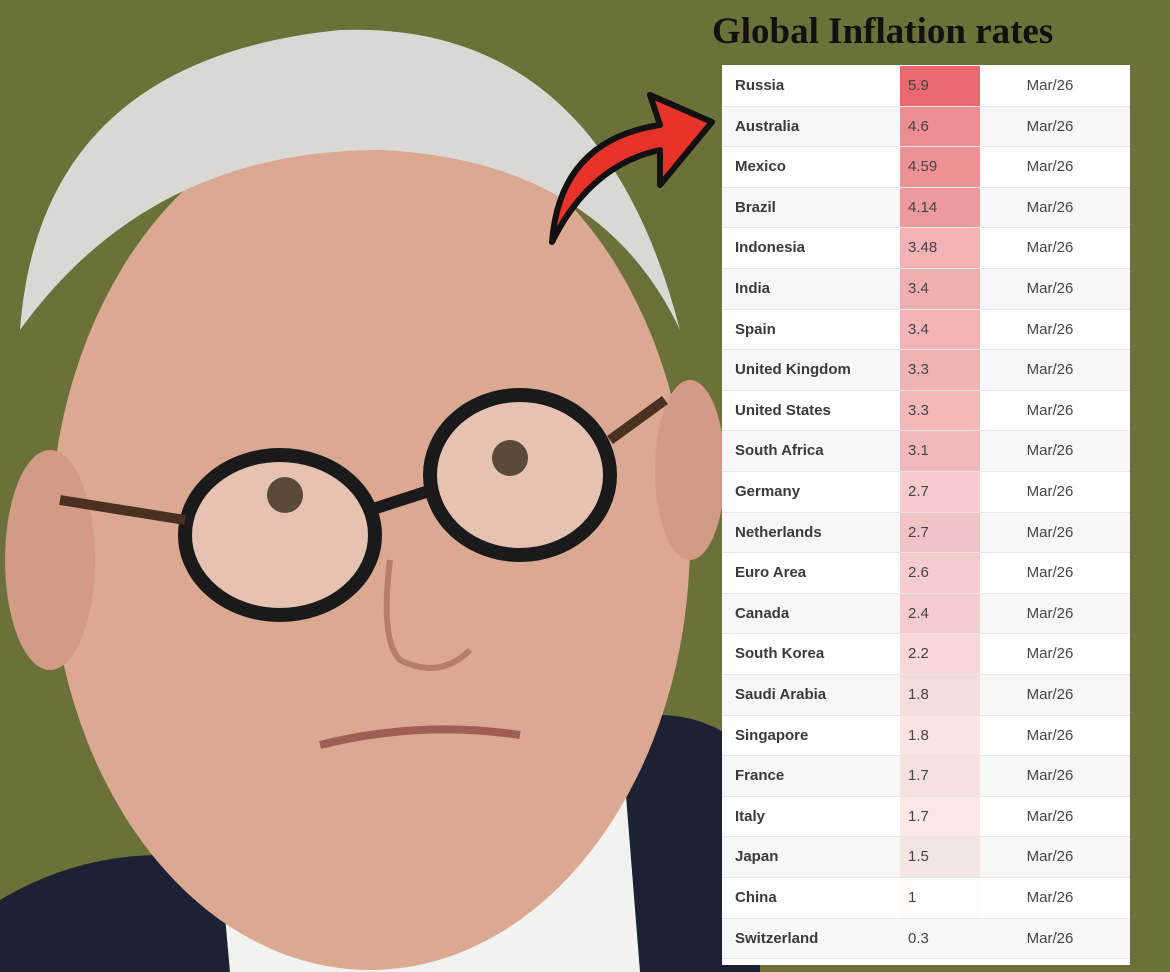 Image resolution: width=1170 pixels, height=972 pixels. I want to click on table-row: Spain 3.4 Mar/26, so click(926, 330).